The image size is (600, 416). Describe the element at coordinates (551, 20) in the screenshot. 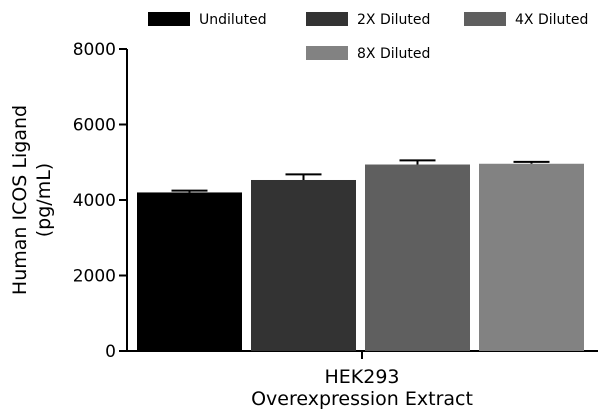

I see `legend-label-2: 4X Diluted` at that location.